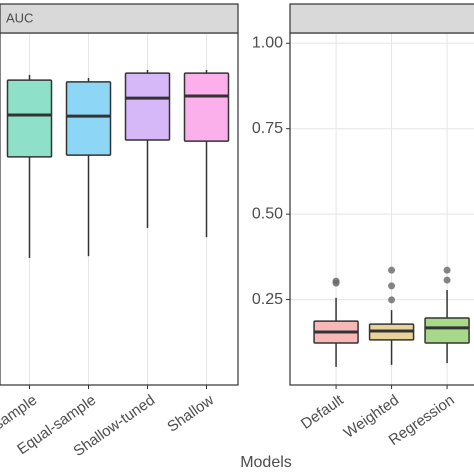  What do you see at coordinates (267, 299) in the screenshot?
I see `y-tick-label: 0.25` at bounding box center [267, 299].